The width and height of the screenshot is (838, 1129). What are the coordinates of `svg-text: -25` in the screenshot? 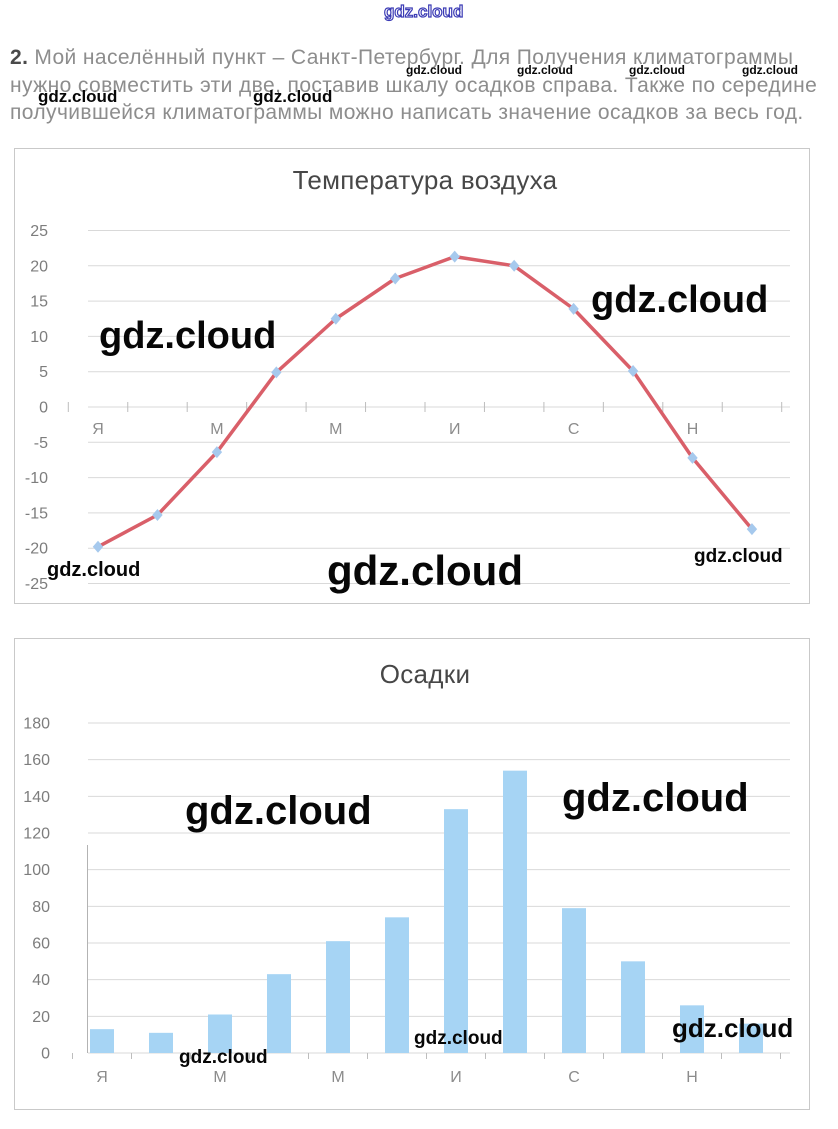 It's located at (36, 584).